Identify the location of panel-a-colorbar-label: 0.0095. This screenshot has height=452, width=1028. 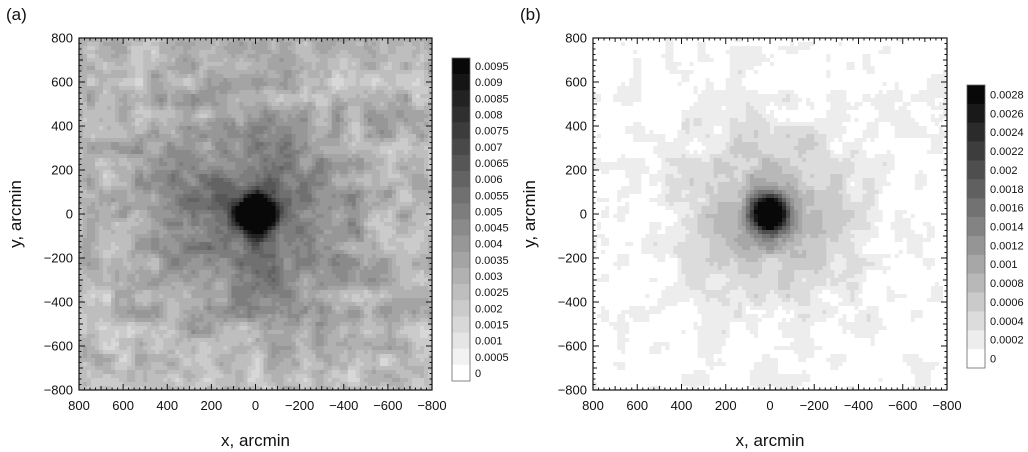
(492, 67).